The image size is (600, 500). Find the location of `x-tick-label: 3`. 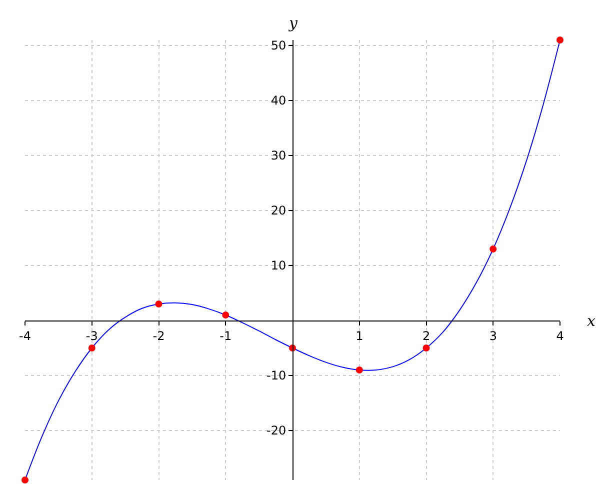

x-tick-label: 3 is located at coordinates (493, 335).